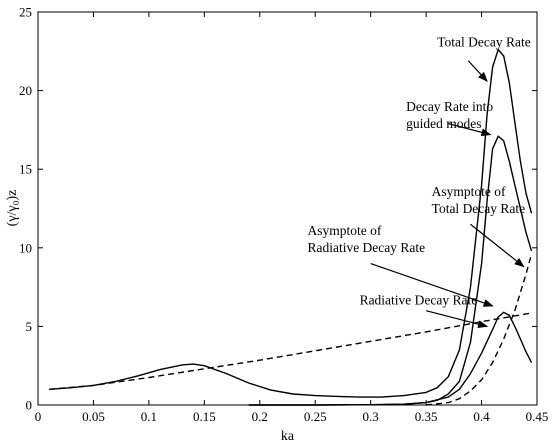 The image size is (554, 445). Describe the element at coordinates (25, 247) in the screenshot. I see `y-tick-label: 10` at that location.